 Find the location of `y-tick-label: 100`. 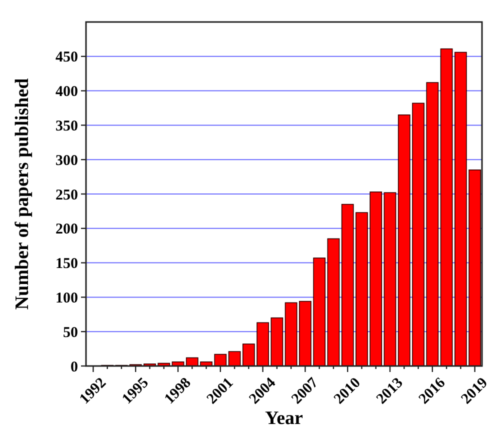

y-tick-label: 100 is located at coordinates (67, 298).